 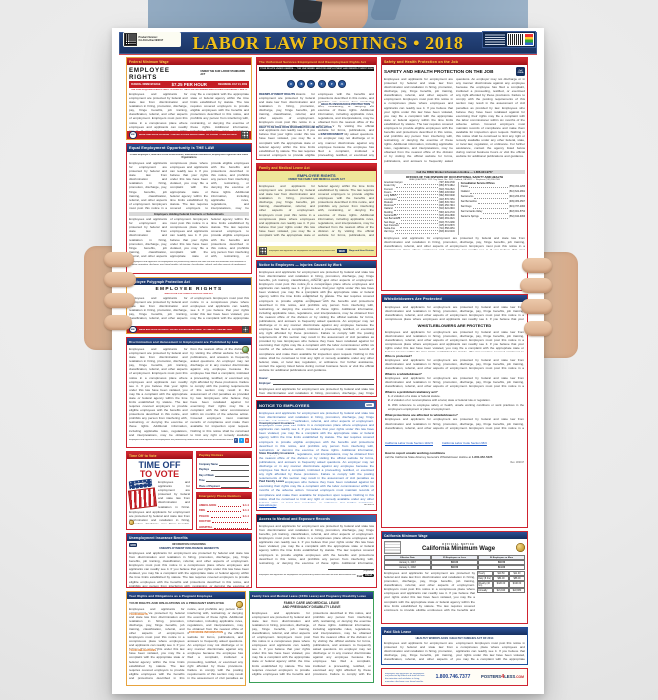 What do you see at coordinates (189, 548) in the screenshot?
I see `ui-subtitle-2: UNEMPLOYMENT INSURANCE BENEFITS` at bounding box center [189, 548].